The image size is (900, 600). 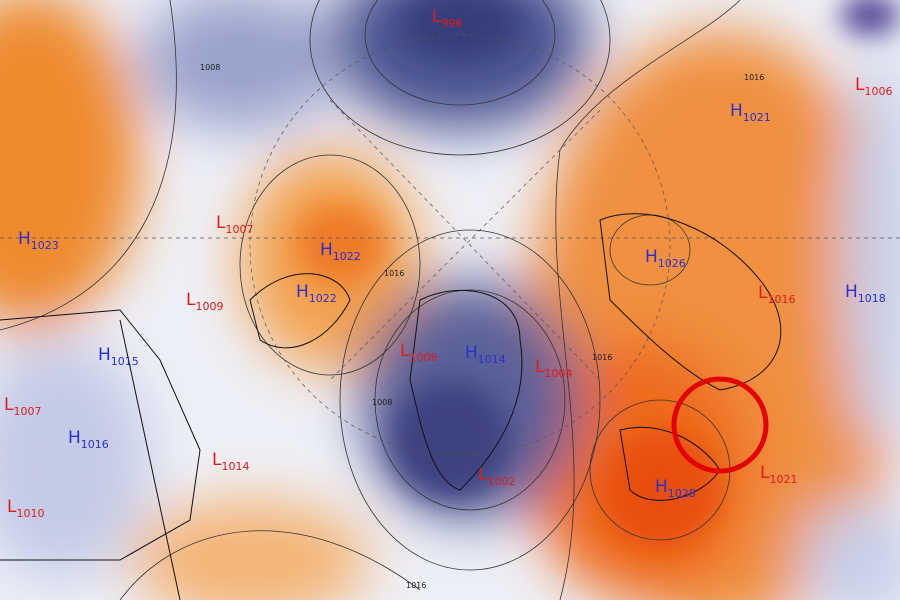 What do you see at coordinates (125, 361) in the screenshot?
I see `center-value: 1015` at bounding box center [125, 361].